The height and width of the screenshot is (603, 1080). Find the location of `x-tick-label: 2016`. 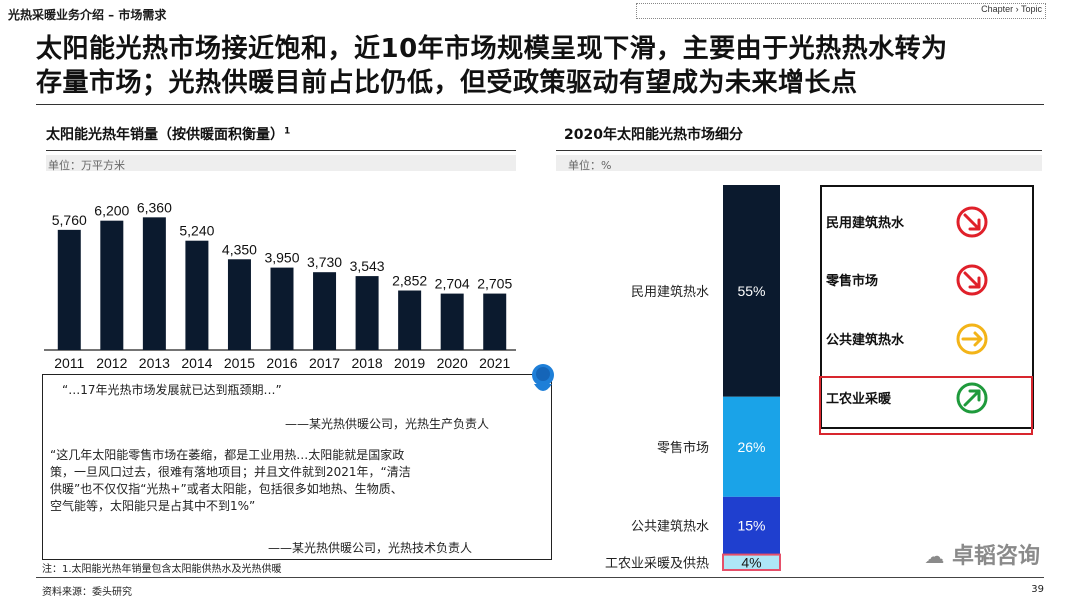

x-tick-label: 2016 is located at coordinates (281, 363).